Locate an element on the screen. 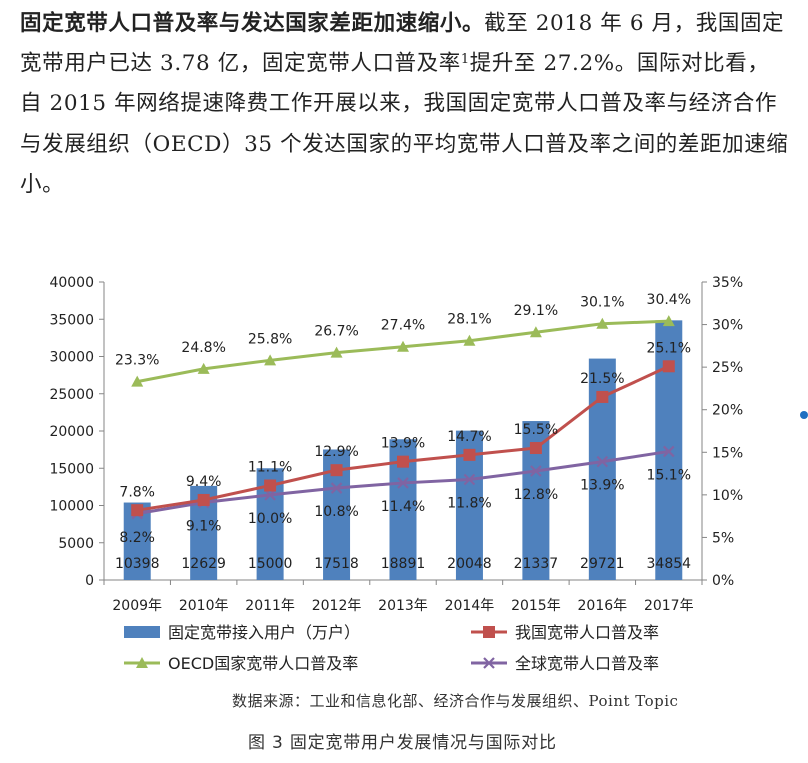  china-data-label: 14.7% is located at coordinates (469, 437).